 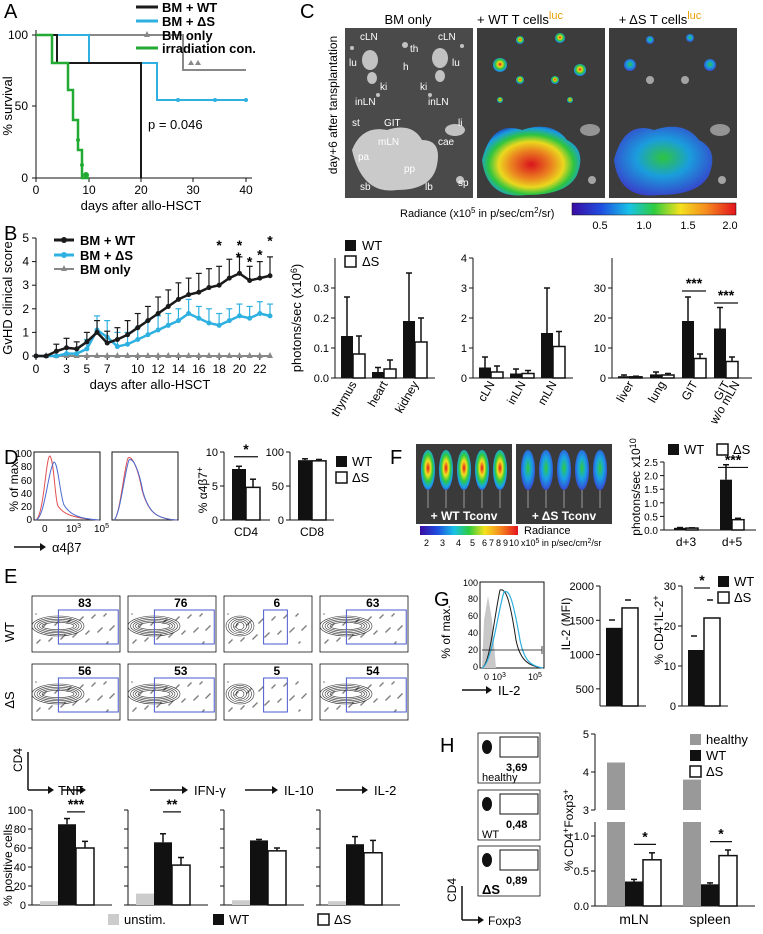 What do you see at coordinates (733, 459) in the screenshot?
I see `f-star: ***` at bounding box center [733, 459].